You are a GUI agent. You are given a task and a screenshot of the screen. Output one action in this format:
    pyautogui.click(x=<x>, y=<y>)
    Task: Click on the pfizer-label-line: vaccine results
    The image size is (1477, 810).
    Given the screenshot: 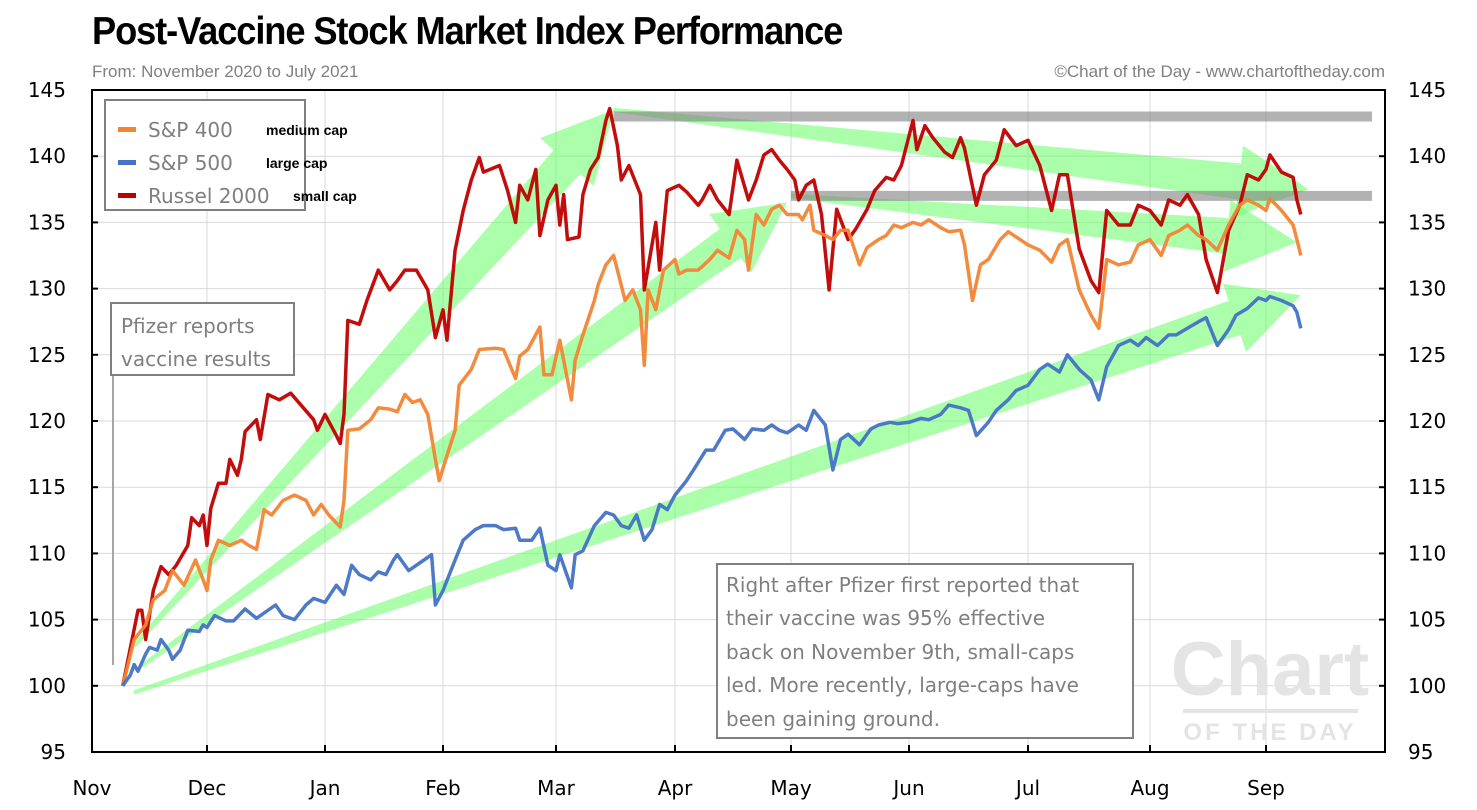 What is the action you would take?
    pyautogui.click(x=196, y=359)
    